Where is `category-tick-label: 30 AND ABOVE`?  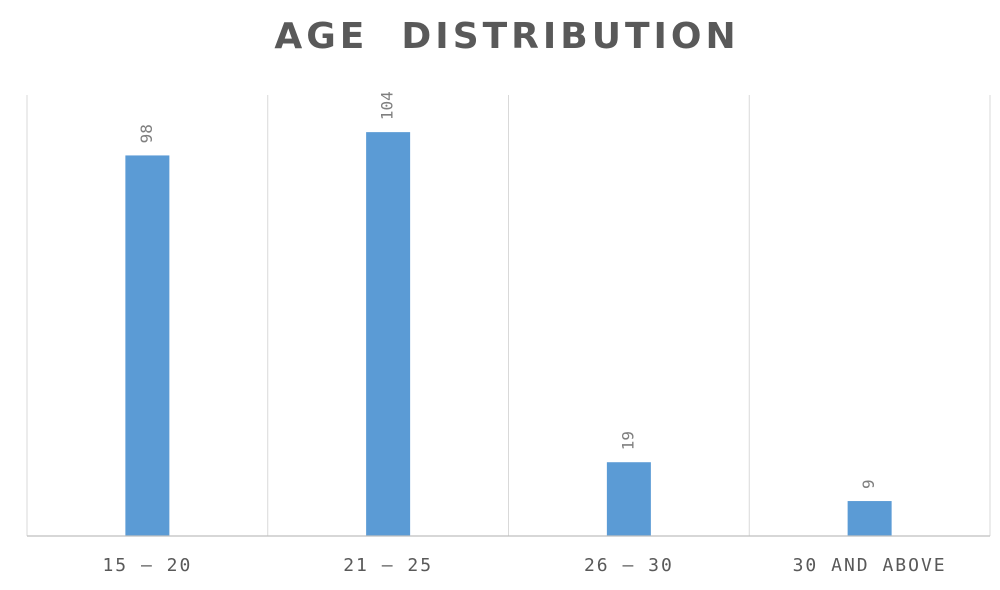 category-tick-label: 30 AND ABOVE is located at coordinates (870, 565).